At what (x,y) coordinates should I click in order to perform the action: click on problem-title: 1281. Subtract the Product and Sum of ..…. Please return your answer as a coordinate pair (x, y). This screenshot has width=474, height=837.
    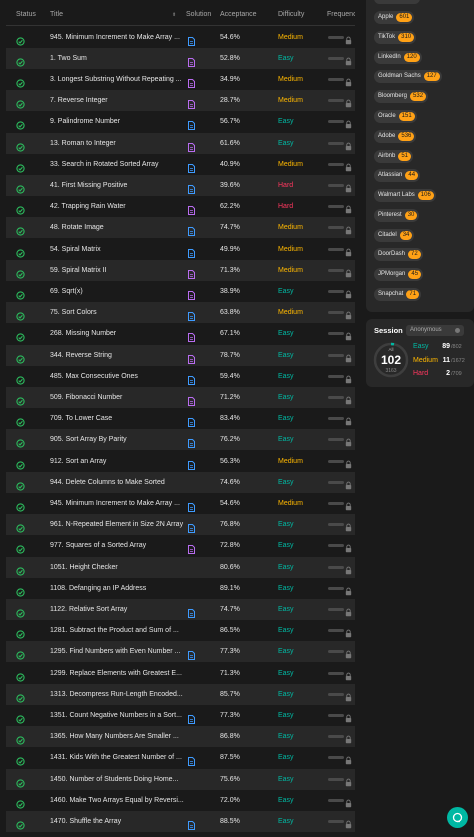
    Looking at the image, I should click on (114, 631).